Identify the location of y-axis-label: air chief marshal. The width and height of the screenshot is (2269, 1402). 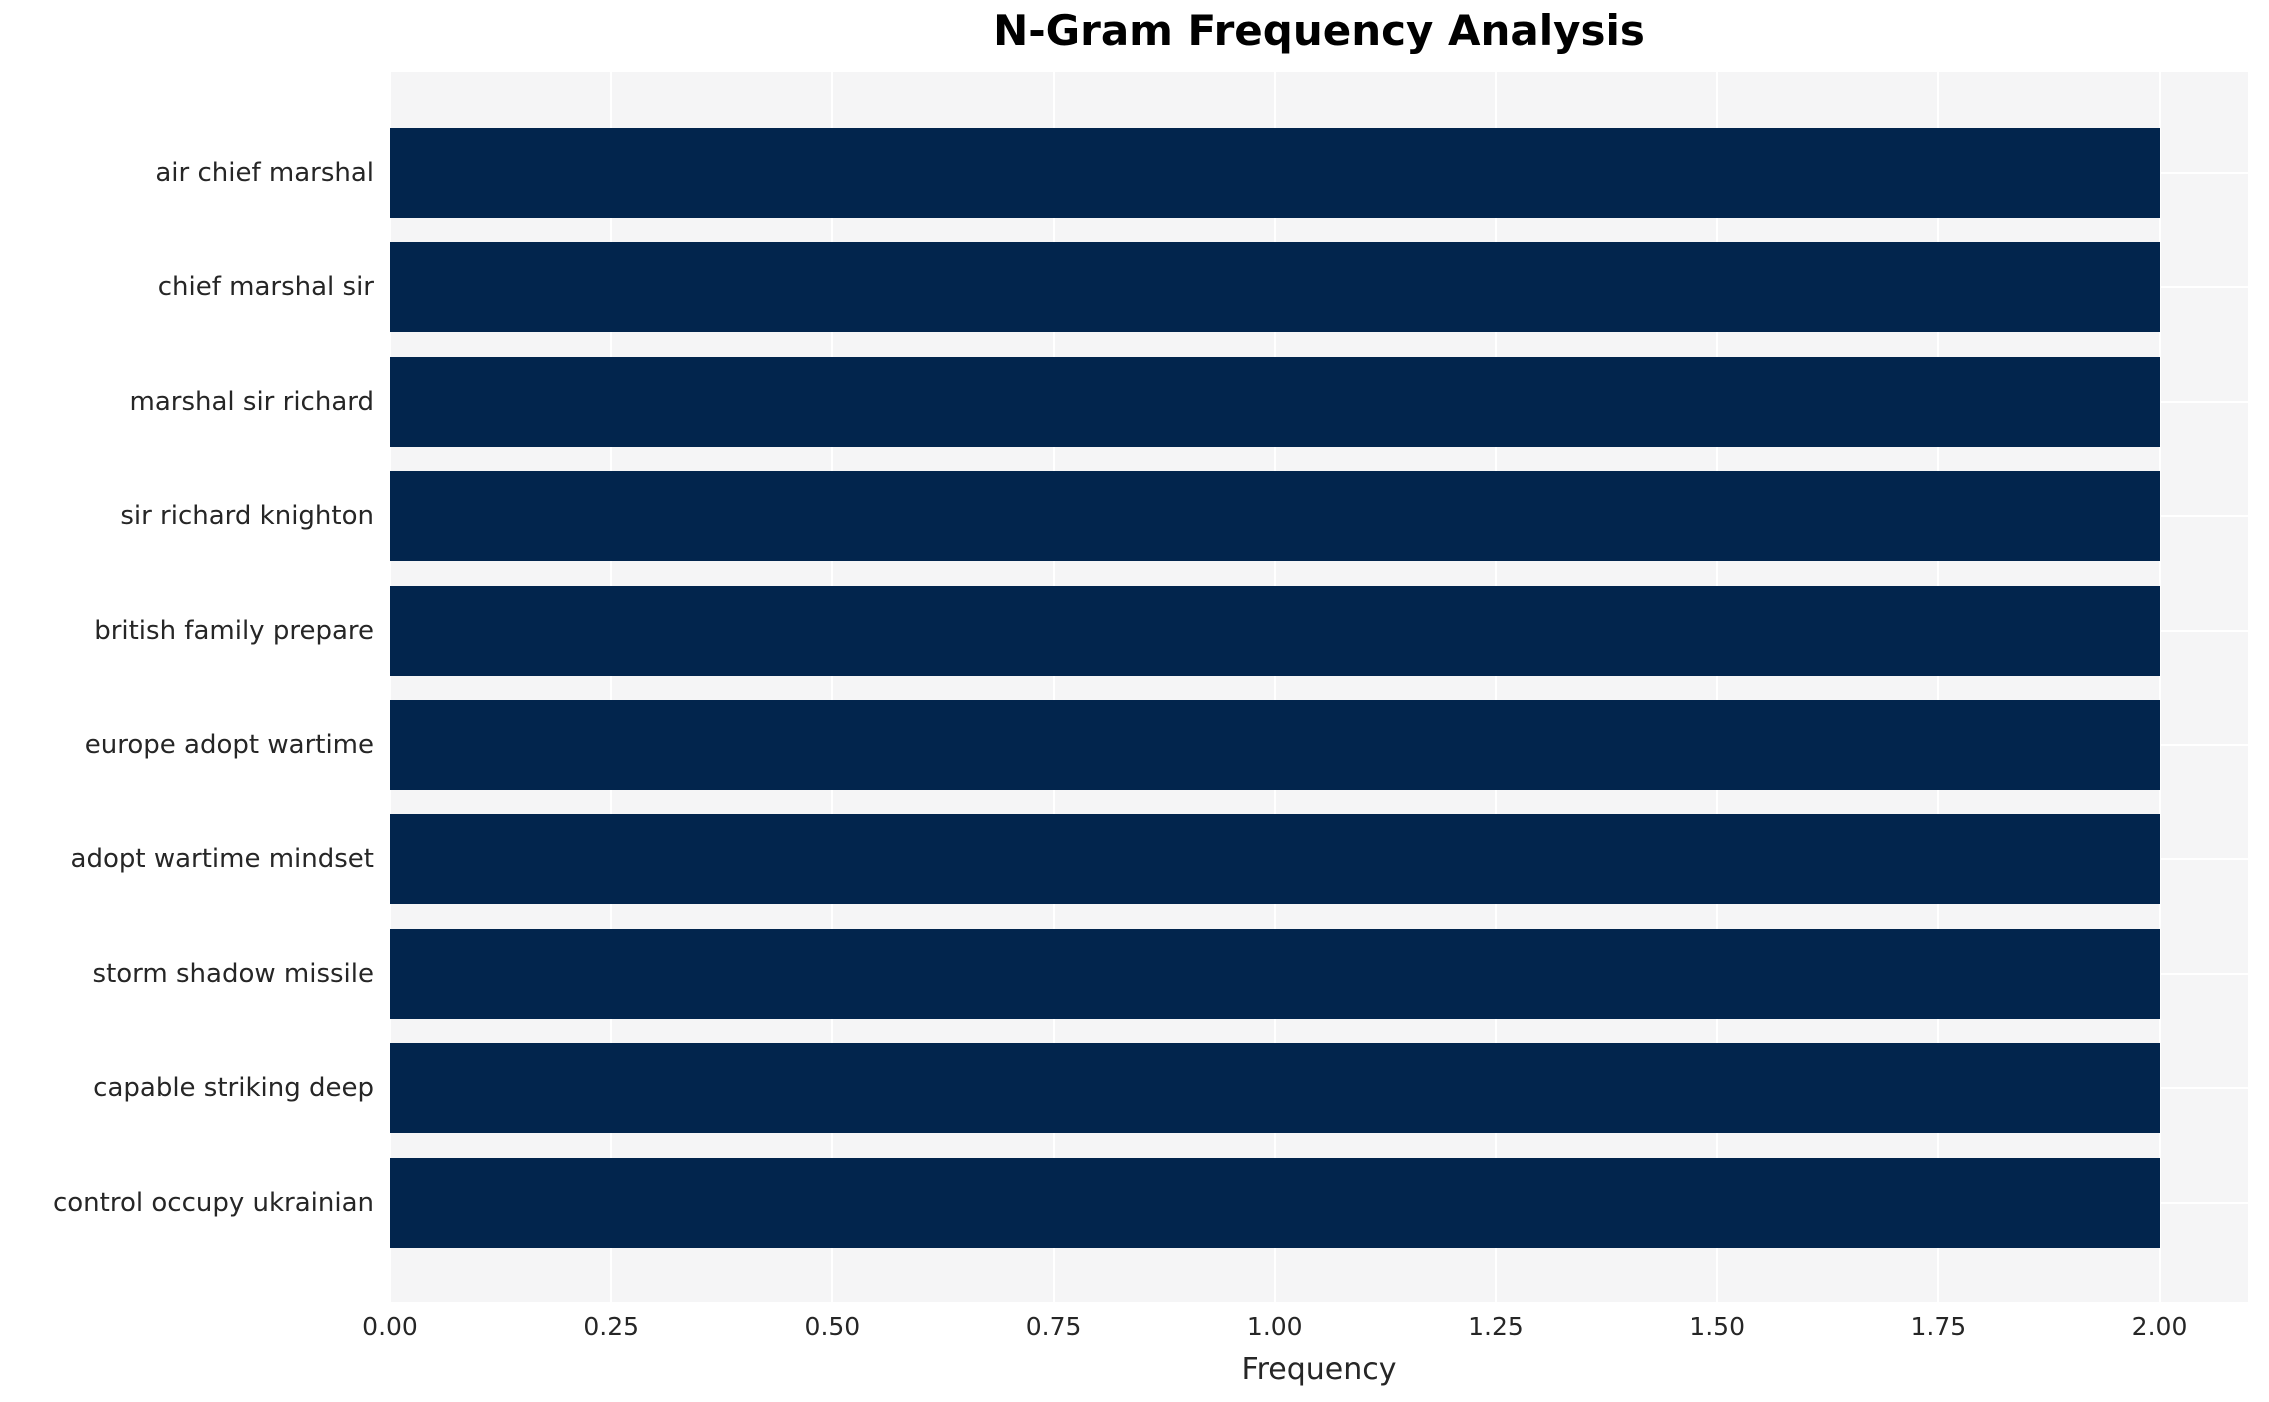
(264, 173).